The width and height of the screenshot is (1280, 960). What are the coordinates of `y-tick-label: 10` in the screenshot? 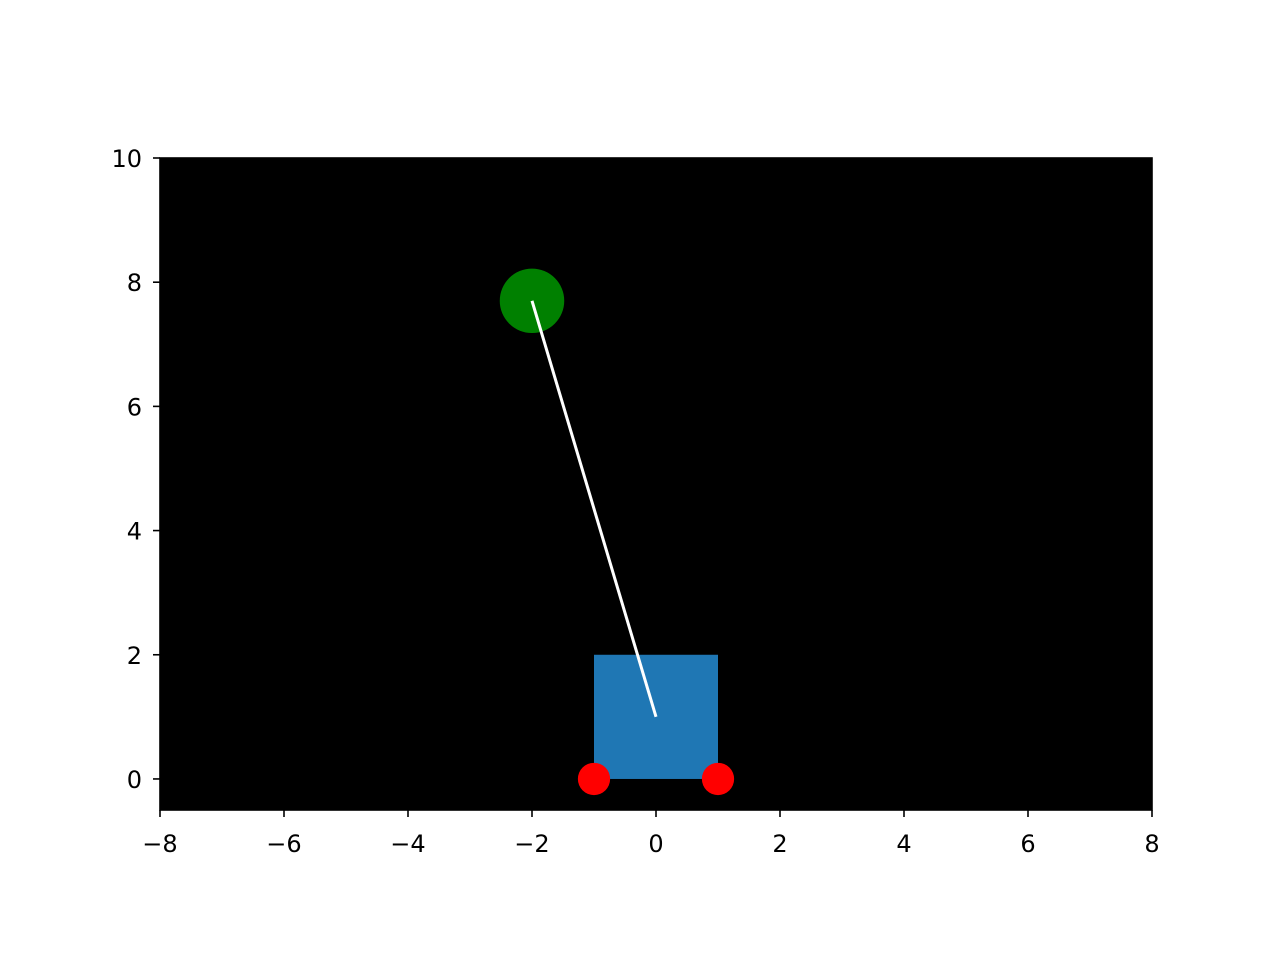 It's located at (126, 159).